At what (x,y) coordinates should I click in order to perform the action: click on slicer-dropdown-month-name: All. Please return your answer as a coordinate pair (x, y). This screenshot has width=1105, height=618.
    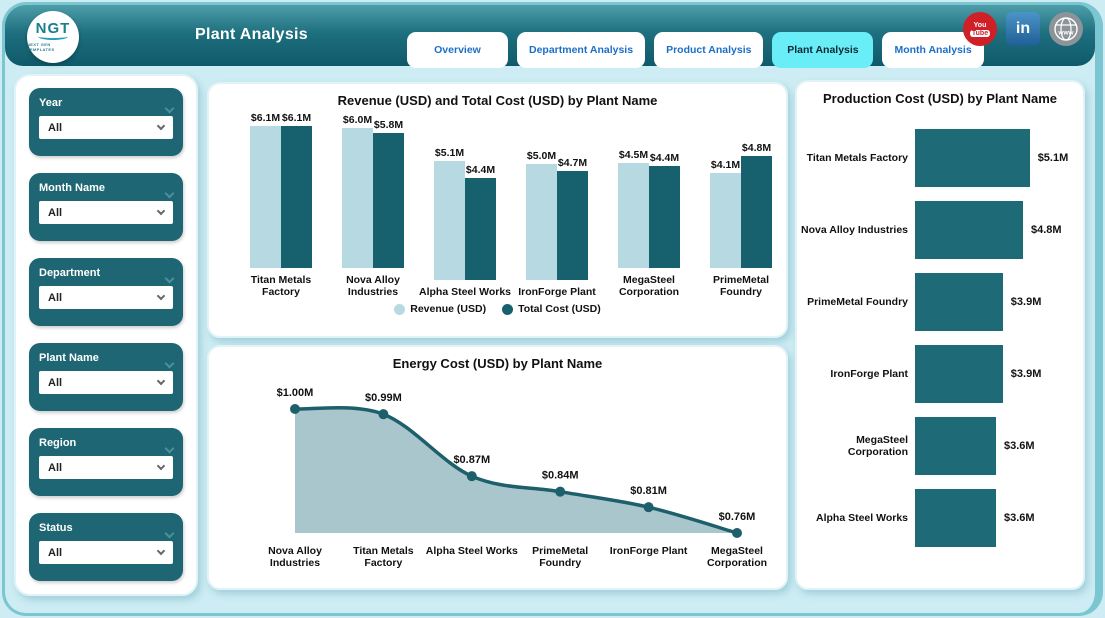
    Looking at the image, I should click on (106, 212).